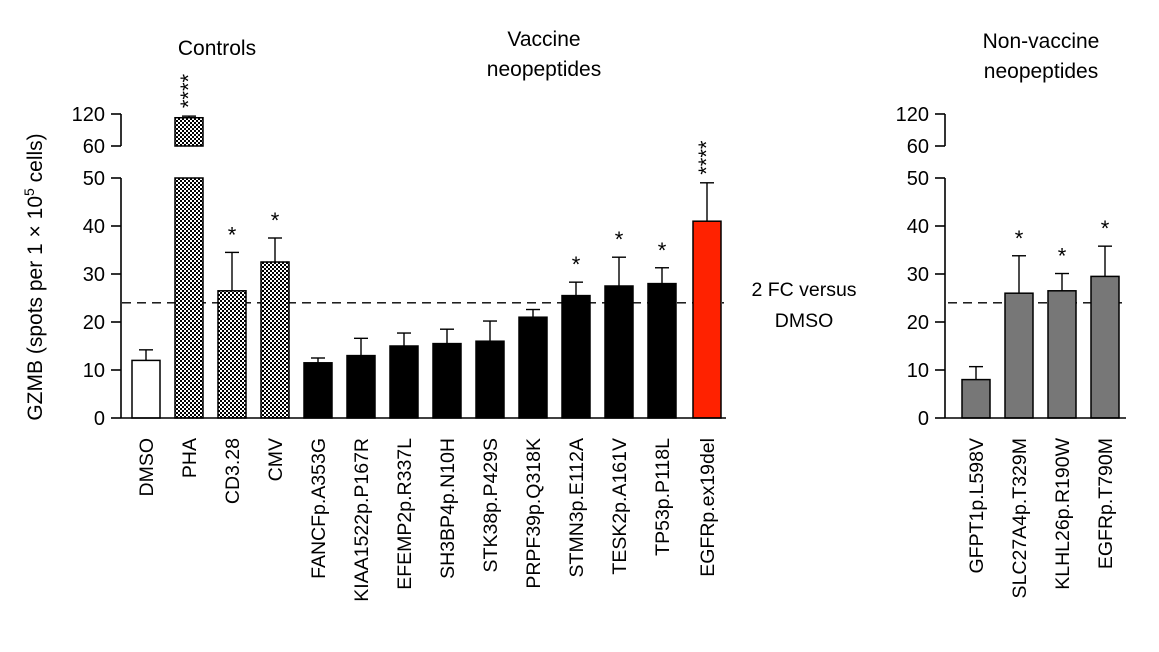 This screenshot has height=652, width=1159. Describe the element at coordinates (448, 508) in the screenshot. I see `x-tick-label: SH3BP4p.N10H` at that location.